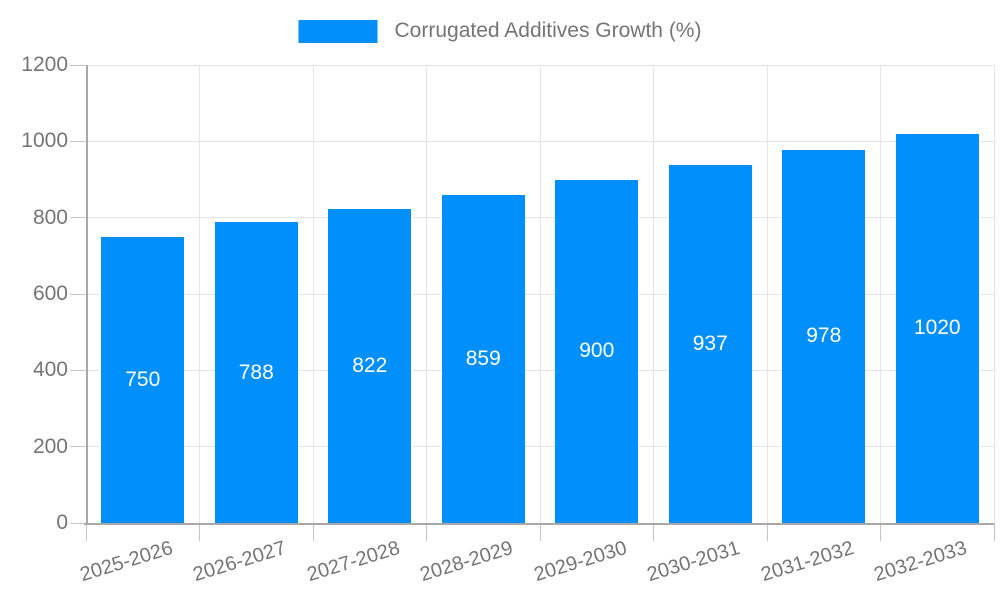 The height and width of the screenshot is (600, 1000). Describe the element at coordinates (44, 141) in the screenshot. I see `y-tick-label: 1000` at that location.